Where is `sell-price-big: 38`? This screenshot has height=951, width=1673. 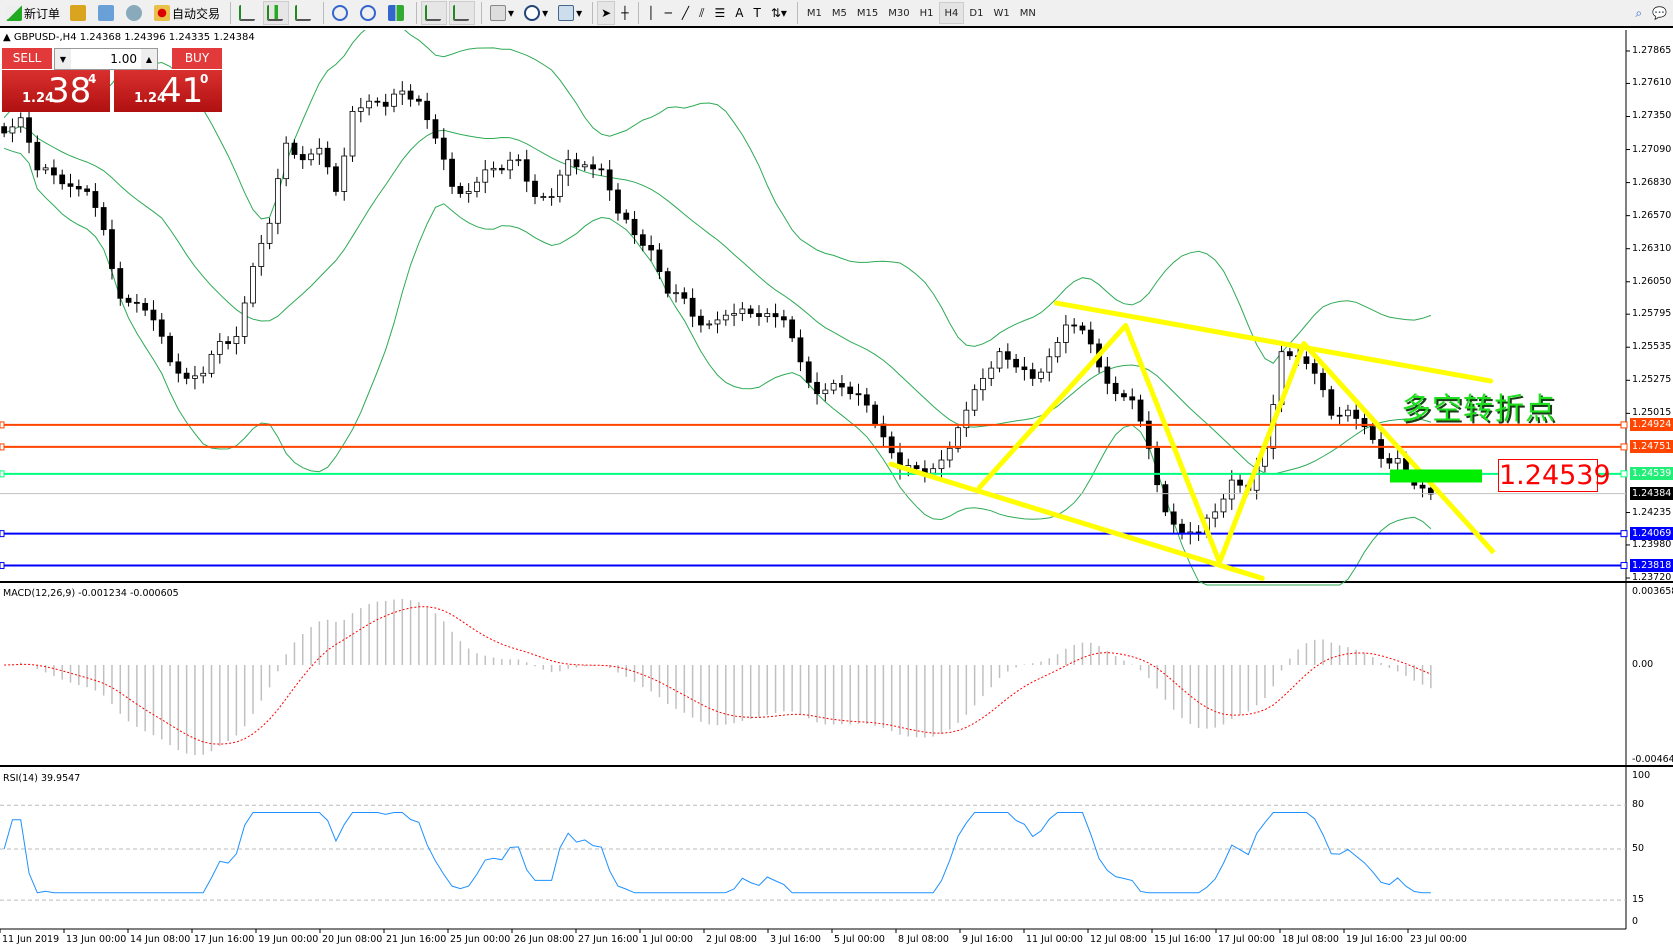 sell-price-big: 38 is located at coordinates (70, 91).